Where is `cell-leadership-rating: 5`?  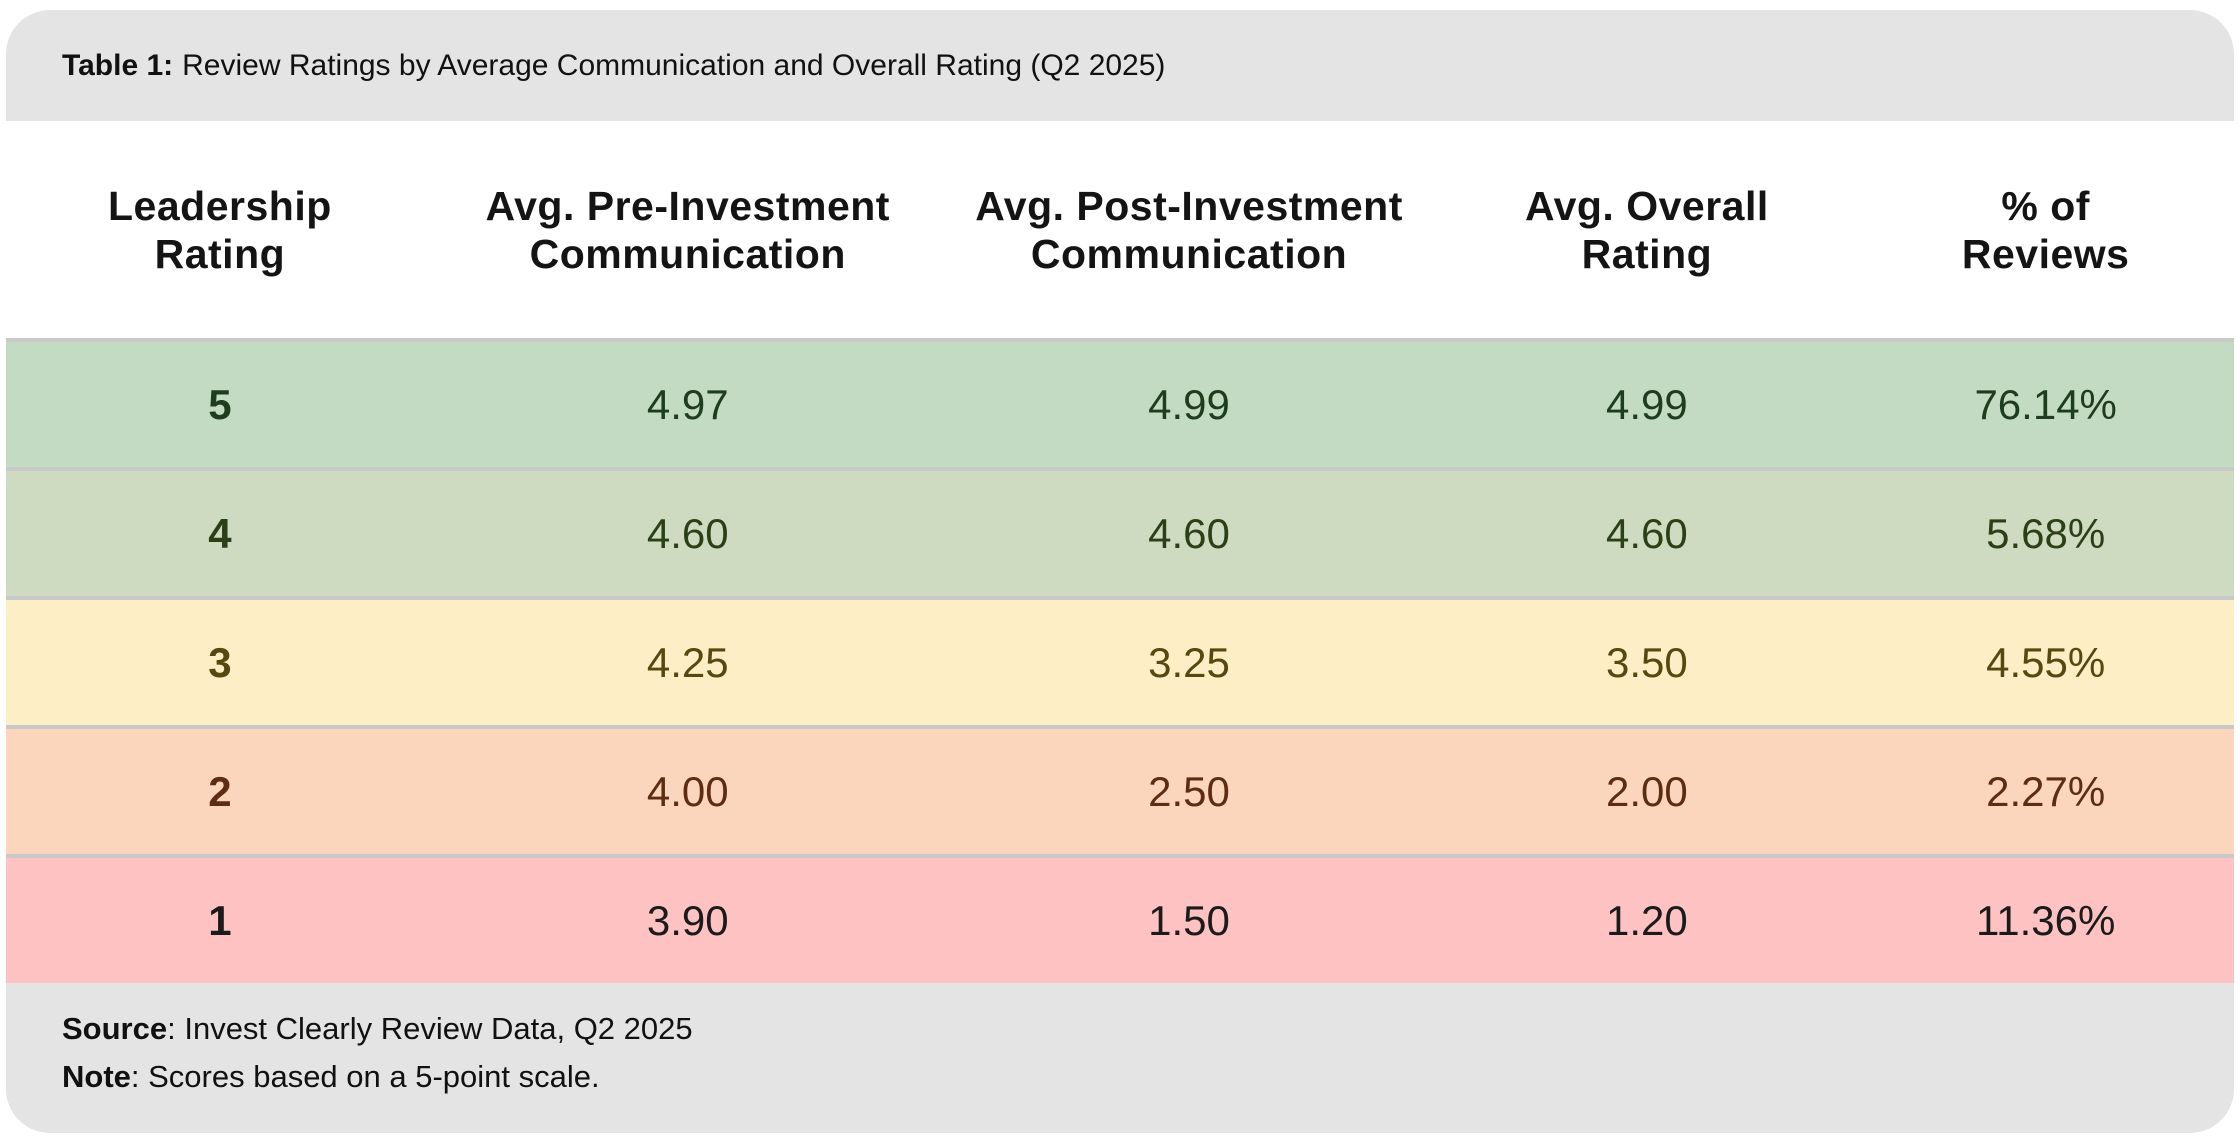 cell-leadership-rating: 5 is located at coordinates (220, 404).